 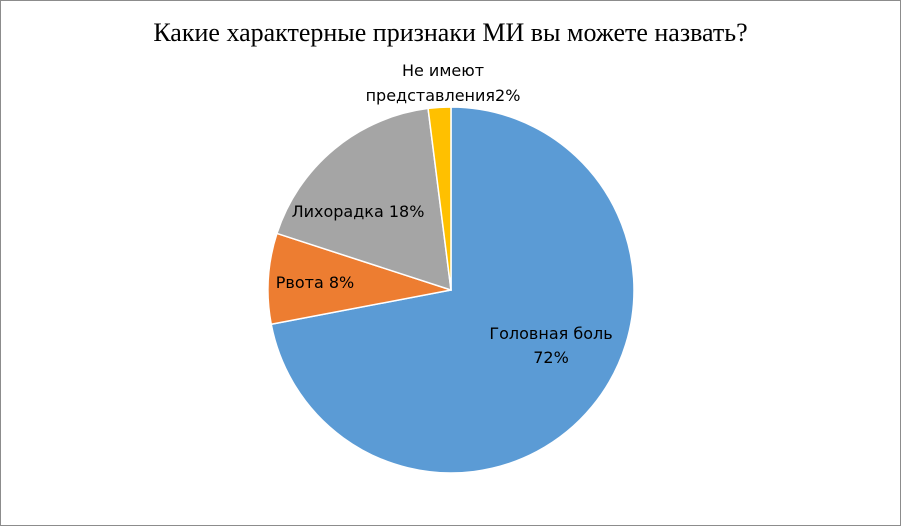 I want to click on slice-label-4-line1: Не имеют, so click(x=443, y=70).